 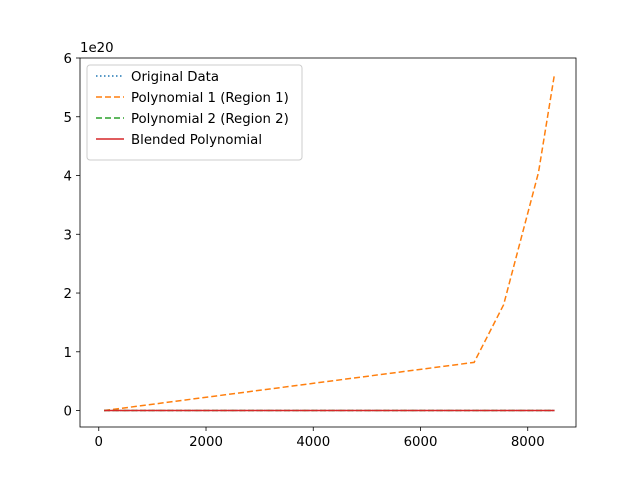 I want to click on y-offset-label: 1e20, so click(x=97, y=48).